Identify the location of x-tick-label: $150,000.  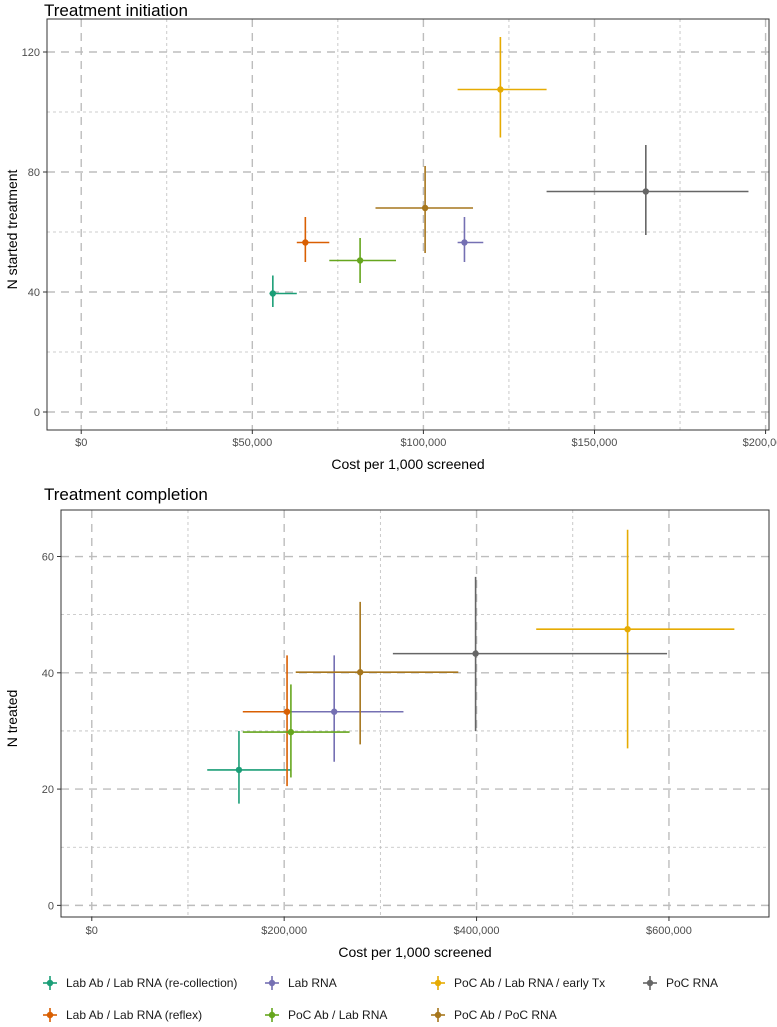
(595, 443).